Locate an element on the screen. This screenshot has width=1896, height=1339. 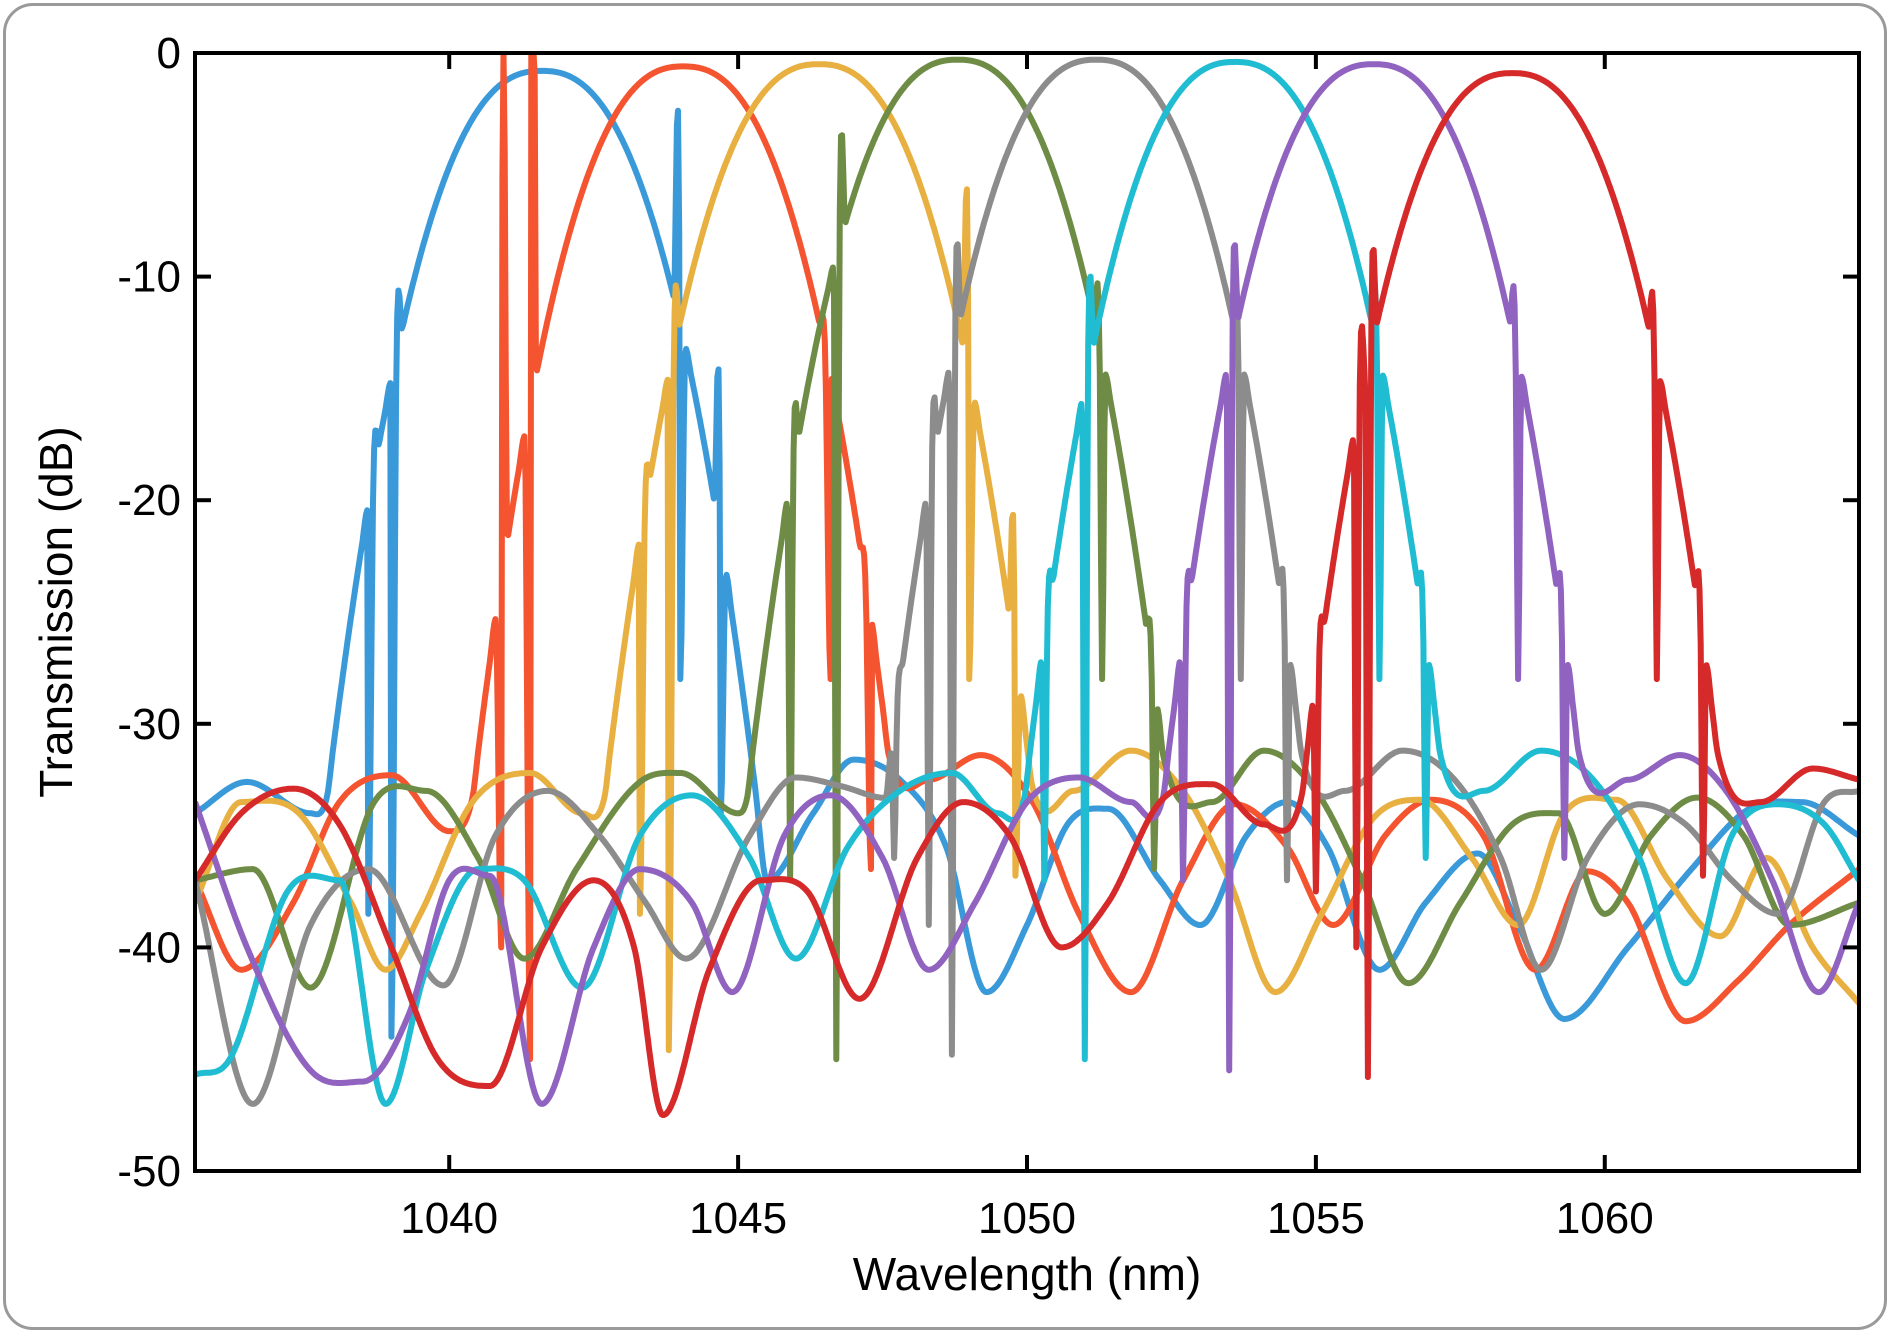
y-tick-label: -20 is located at coordinates (149, 500).